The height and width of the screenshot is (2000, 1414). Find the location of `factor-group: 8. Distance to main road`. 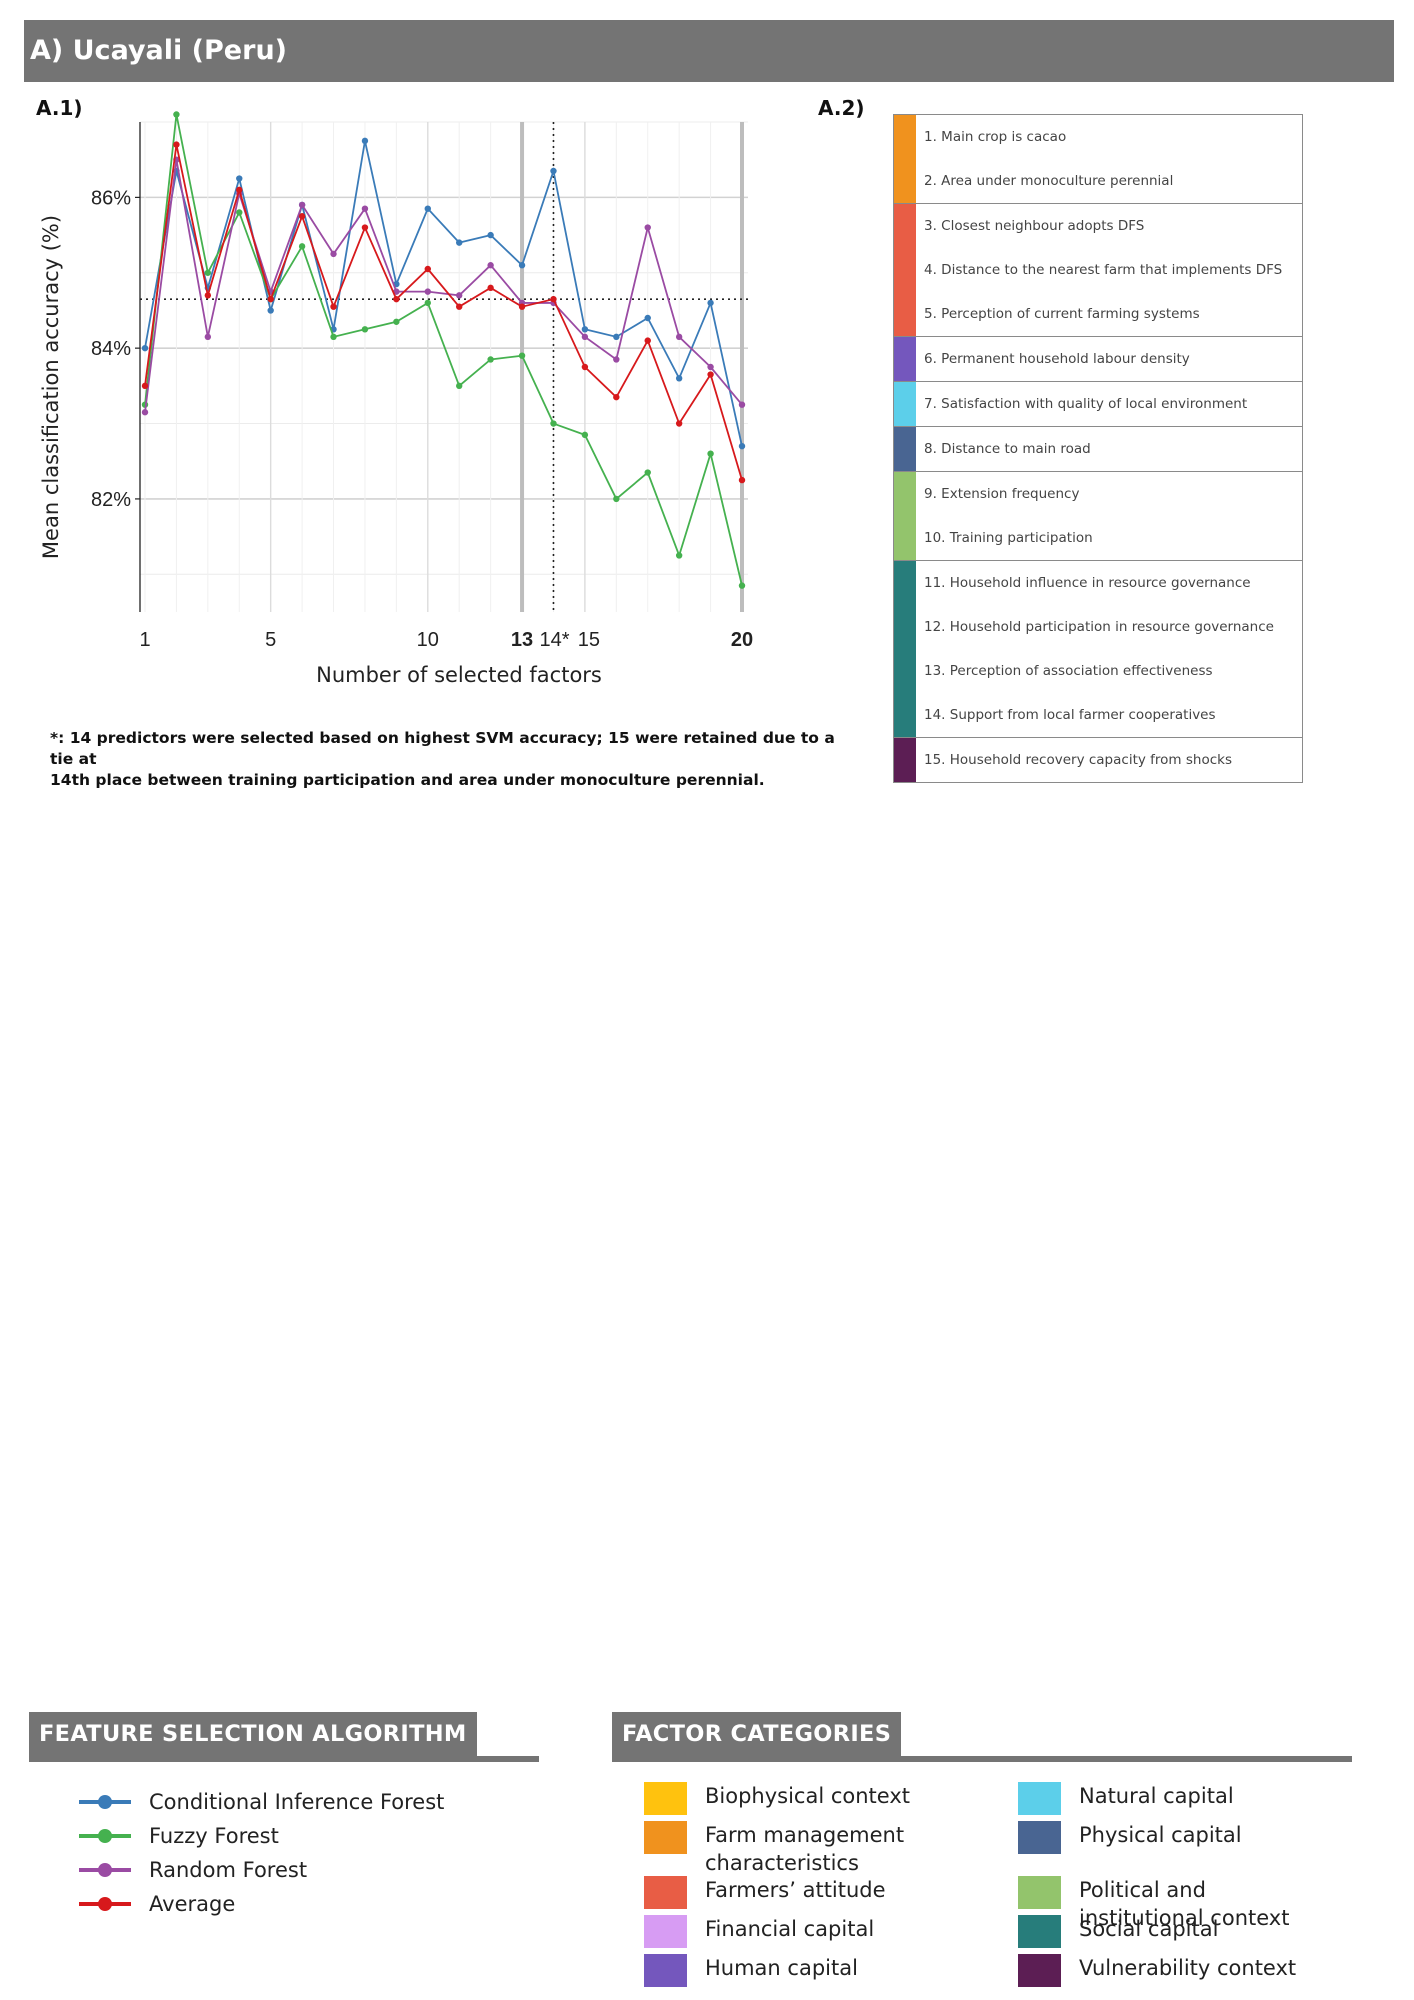

factor-group: 8. Distance to main road is located at coordinates (1098, 449).